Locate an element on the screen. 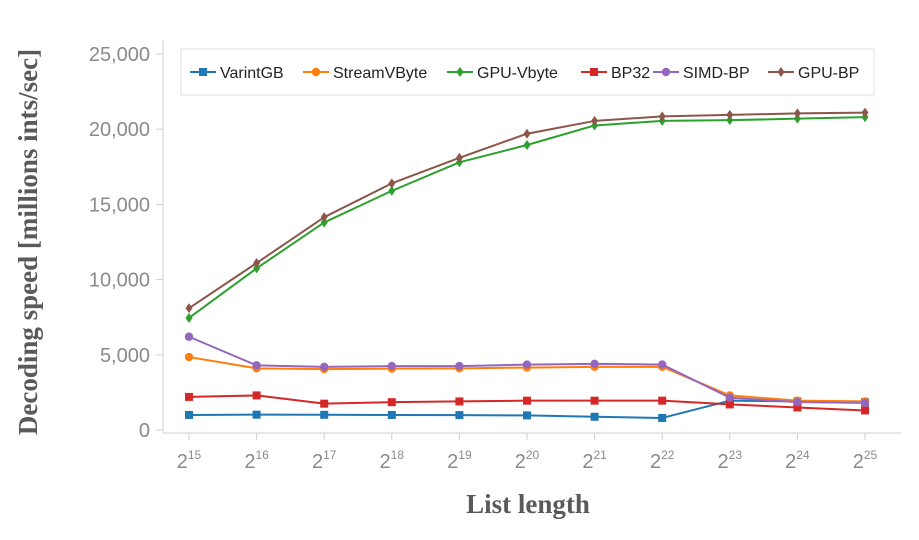  y-tick-label: 0 is located at coordinates (144, 431).